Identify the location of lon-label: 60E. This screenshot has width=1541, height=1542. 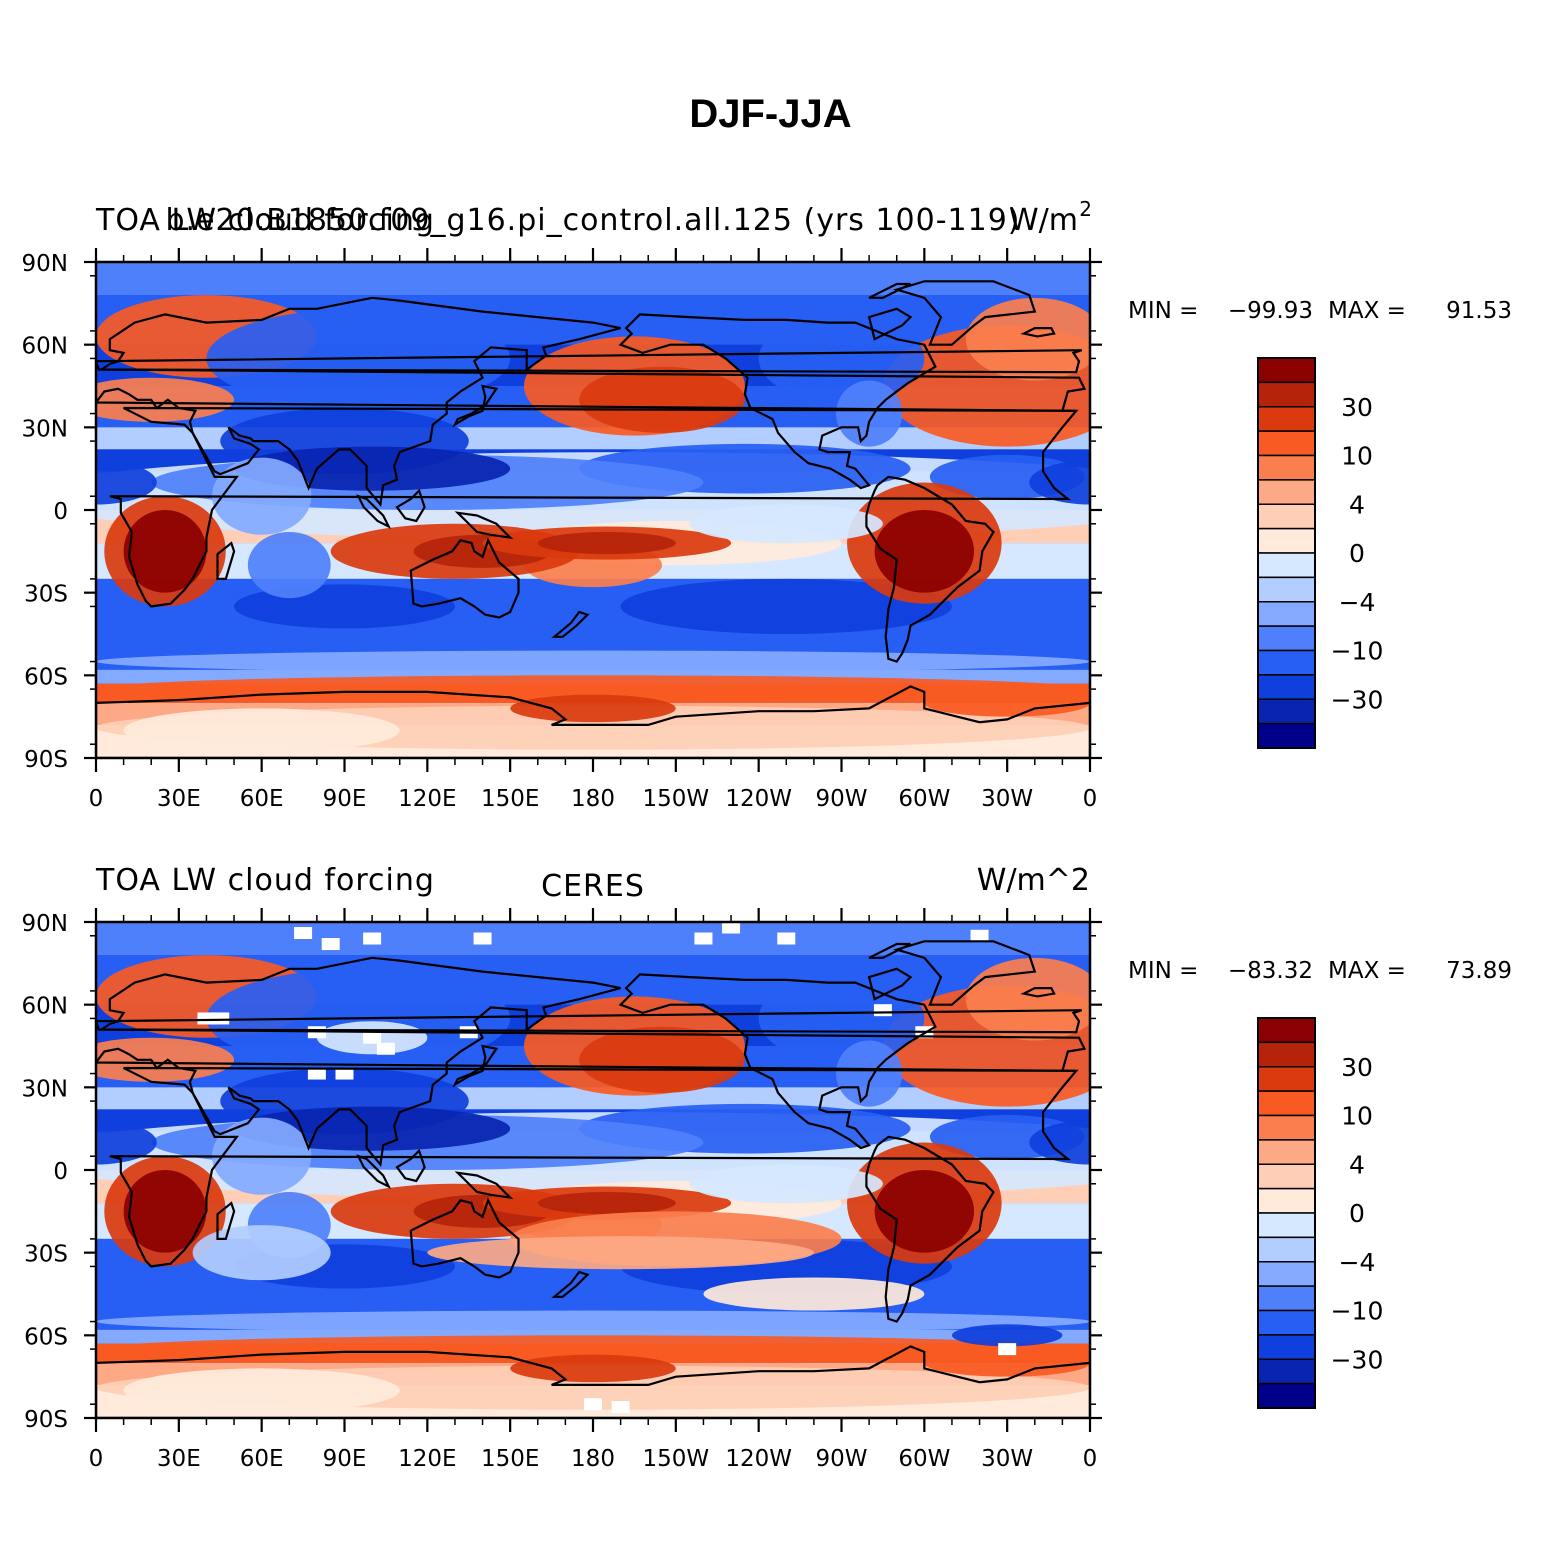
(262, 1459).